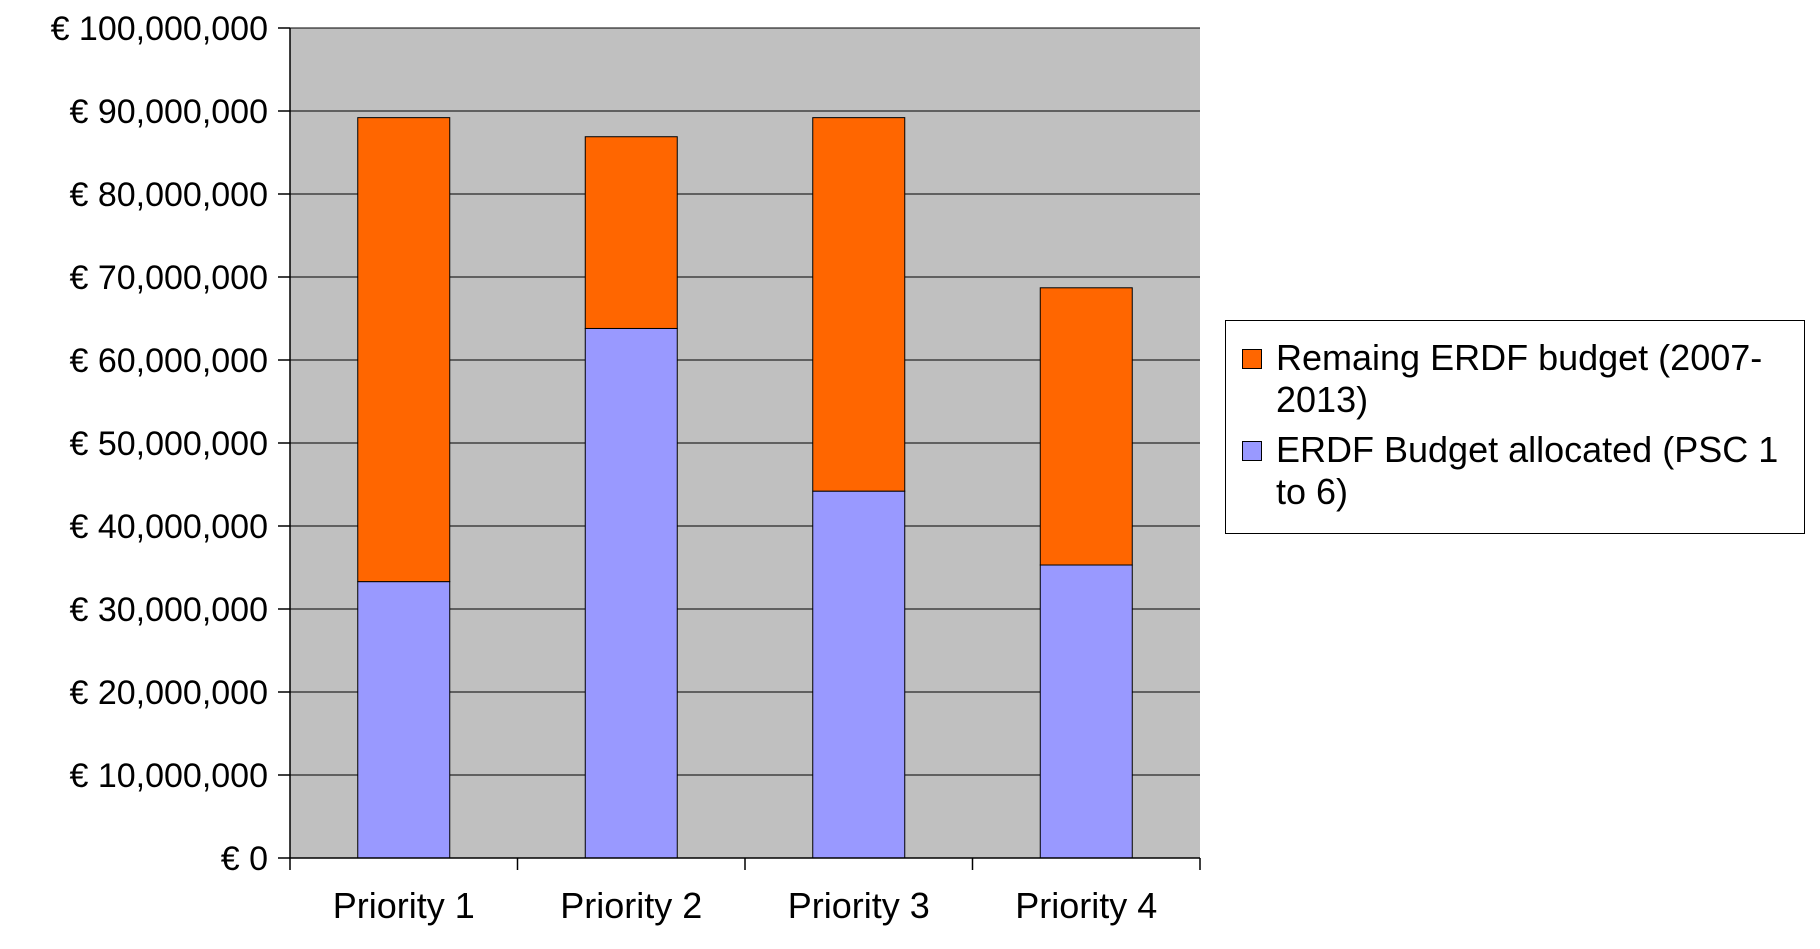 The height and width of the screenshot is (949, 1820). What do you see at coordinates (1519, 378) in the screenshot?
I see `legend-label-remaining-budget: Remaing ERDF budget (2007-2013)` at bounding box center [1519, 378].